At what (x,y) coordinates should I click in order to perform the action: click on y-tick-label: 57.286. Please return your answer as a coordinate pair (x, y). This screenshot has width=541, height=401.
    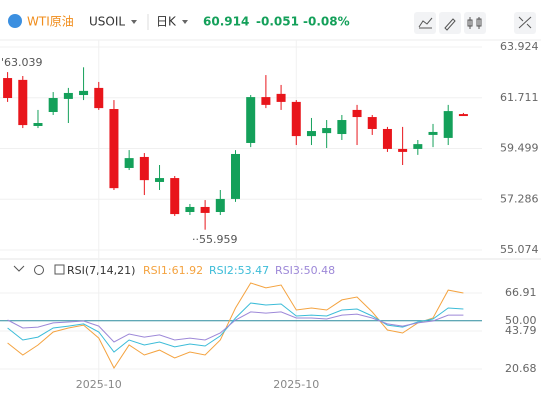
    Looking at the image, I should click on (519, 198).